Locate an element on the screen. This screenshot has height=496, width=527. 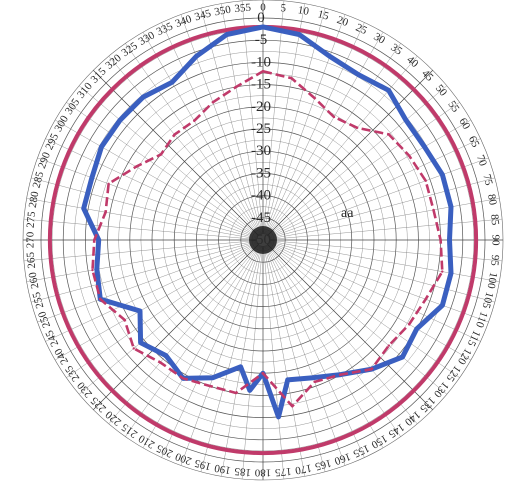
radial-tick-label: -50 is located at coordinates (261, 240).